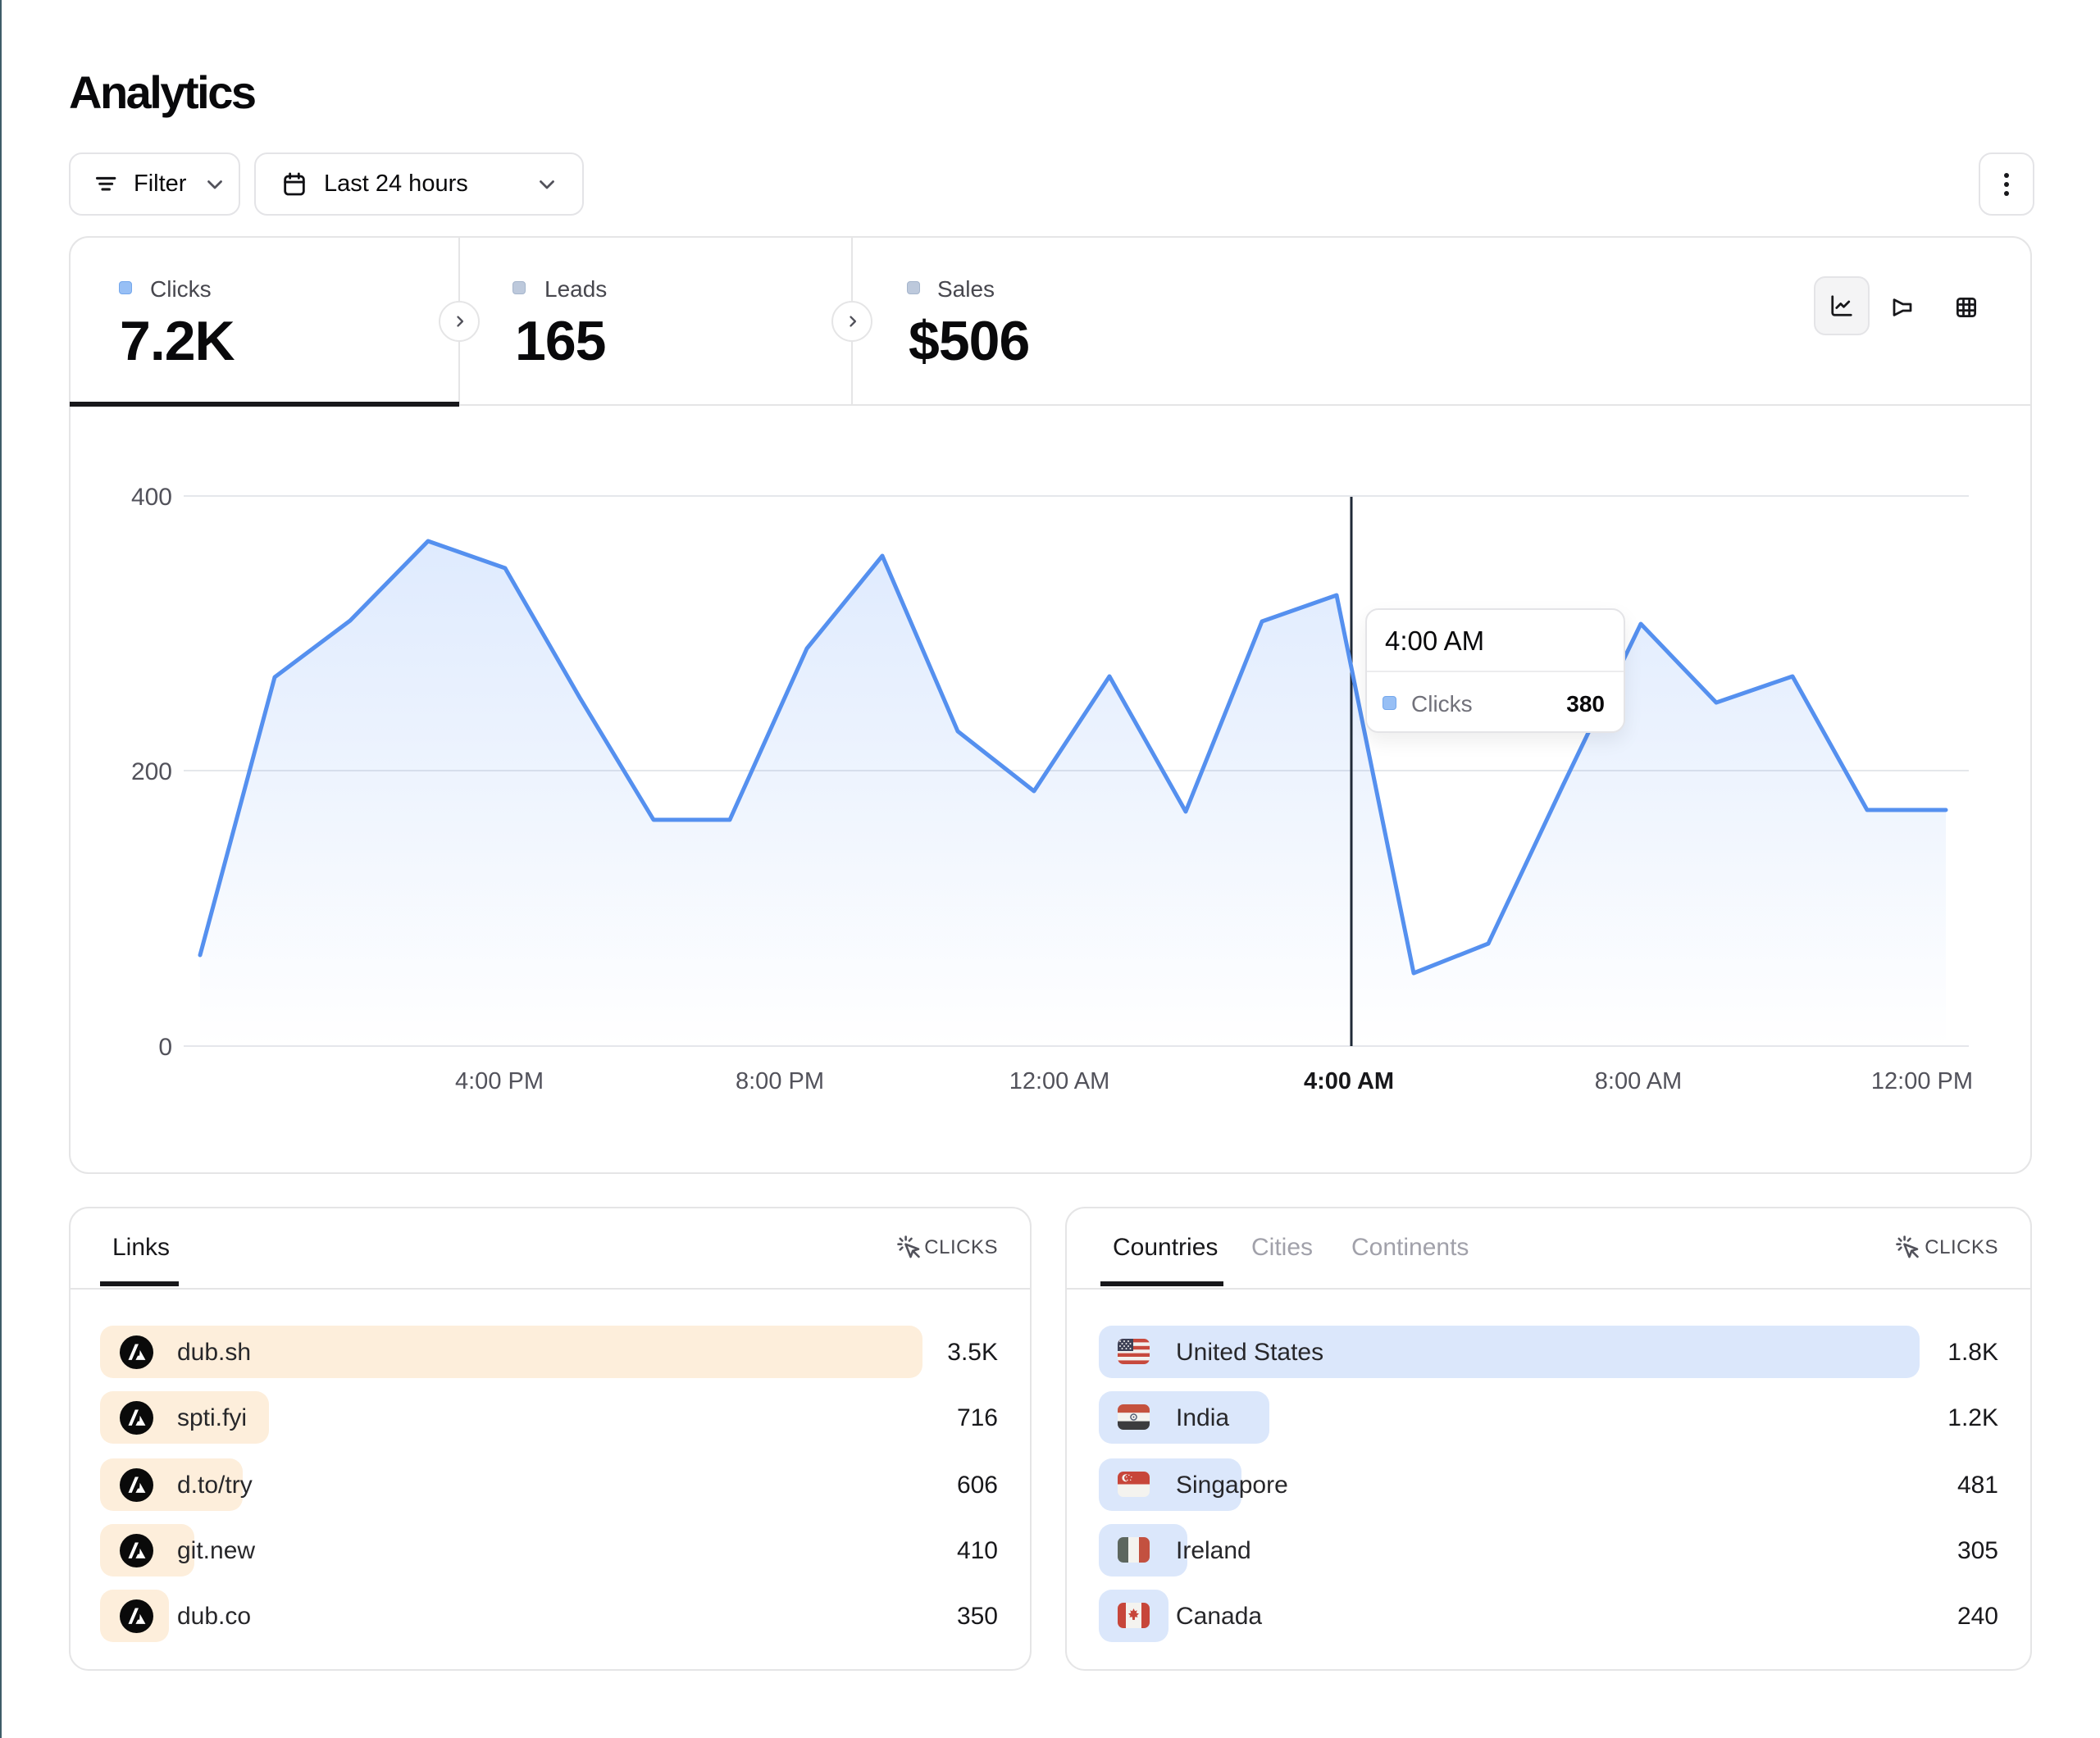 The image size is (2100, 1738). Describe the element at coordinates (165, 1047) in the screenshot. I see `svg-text: 0` at that location.